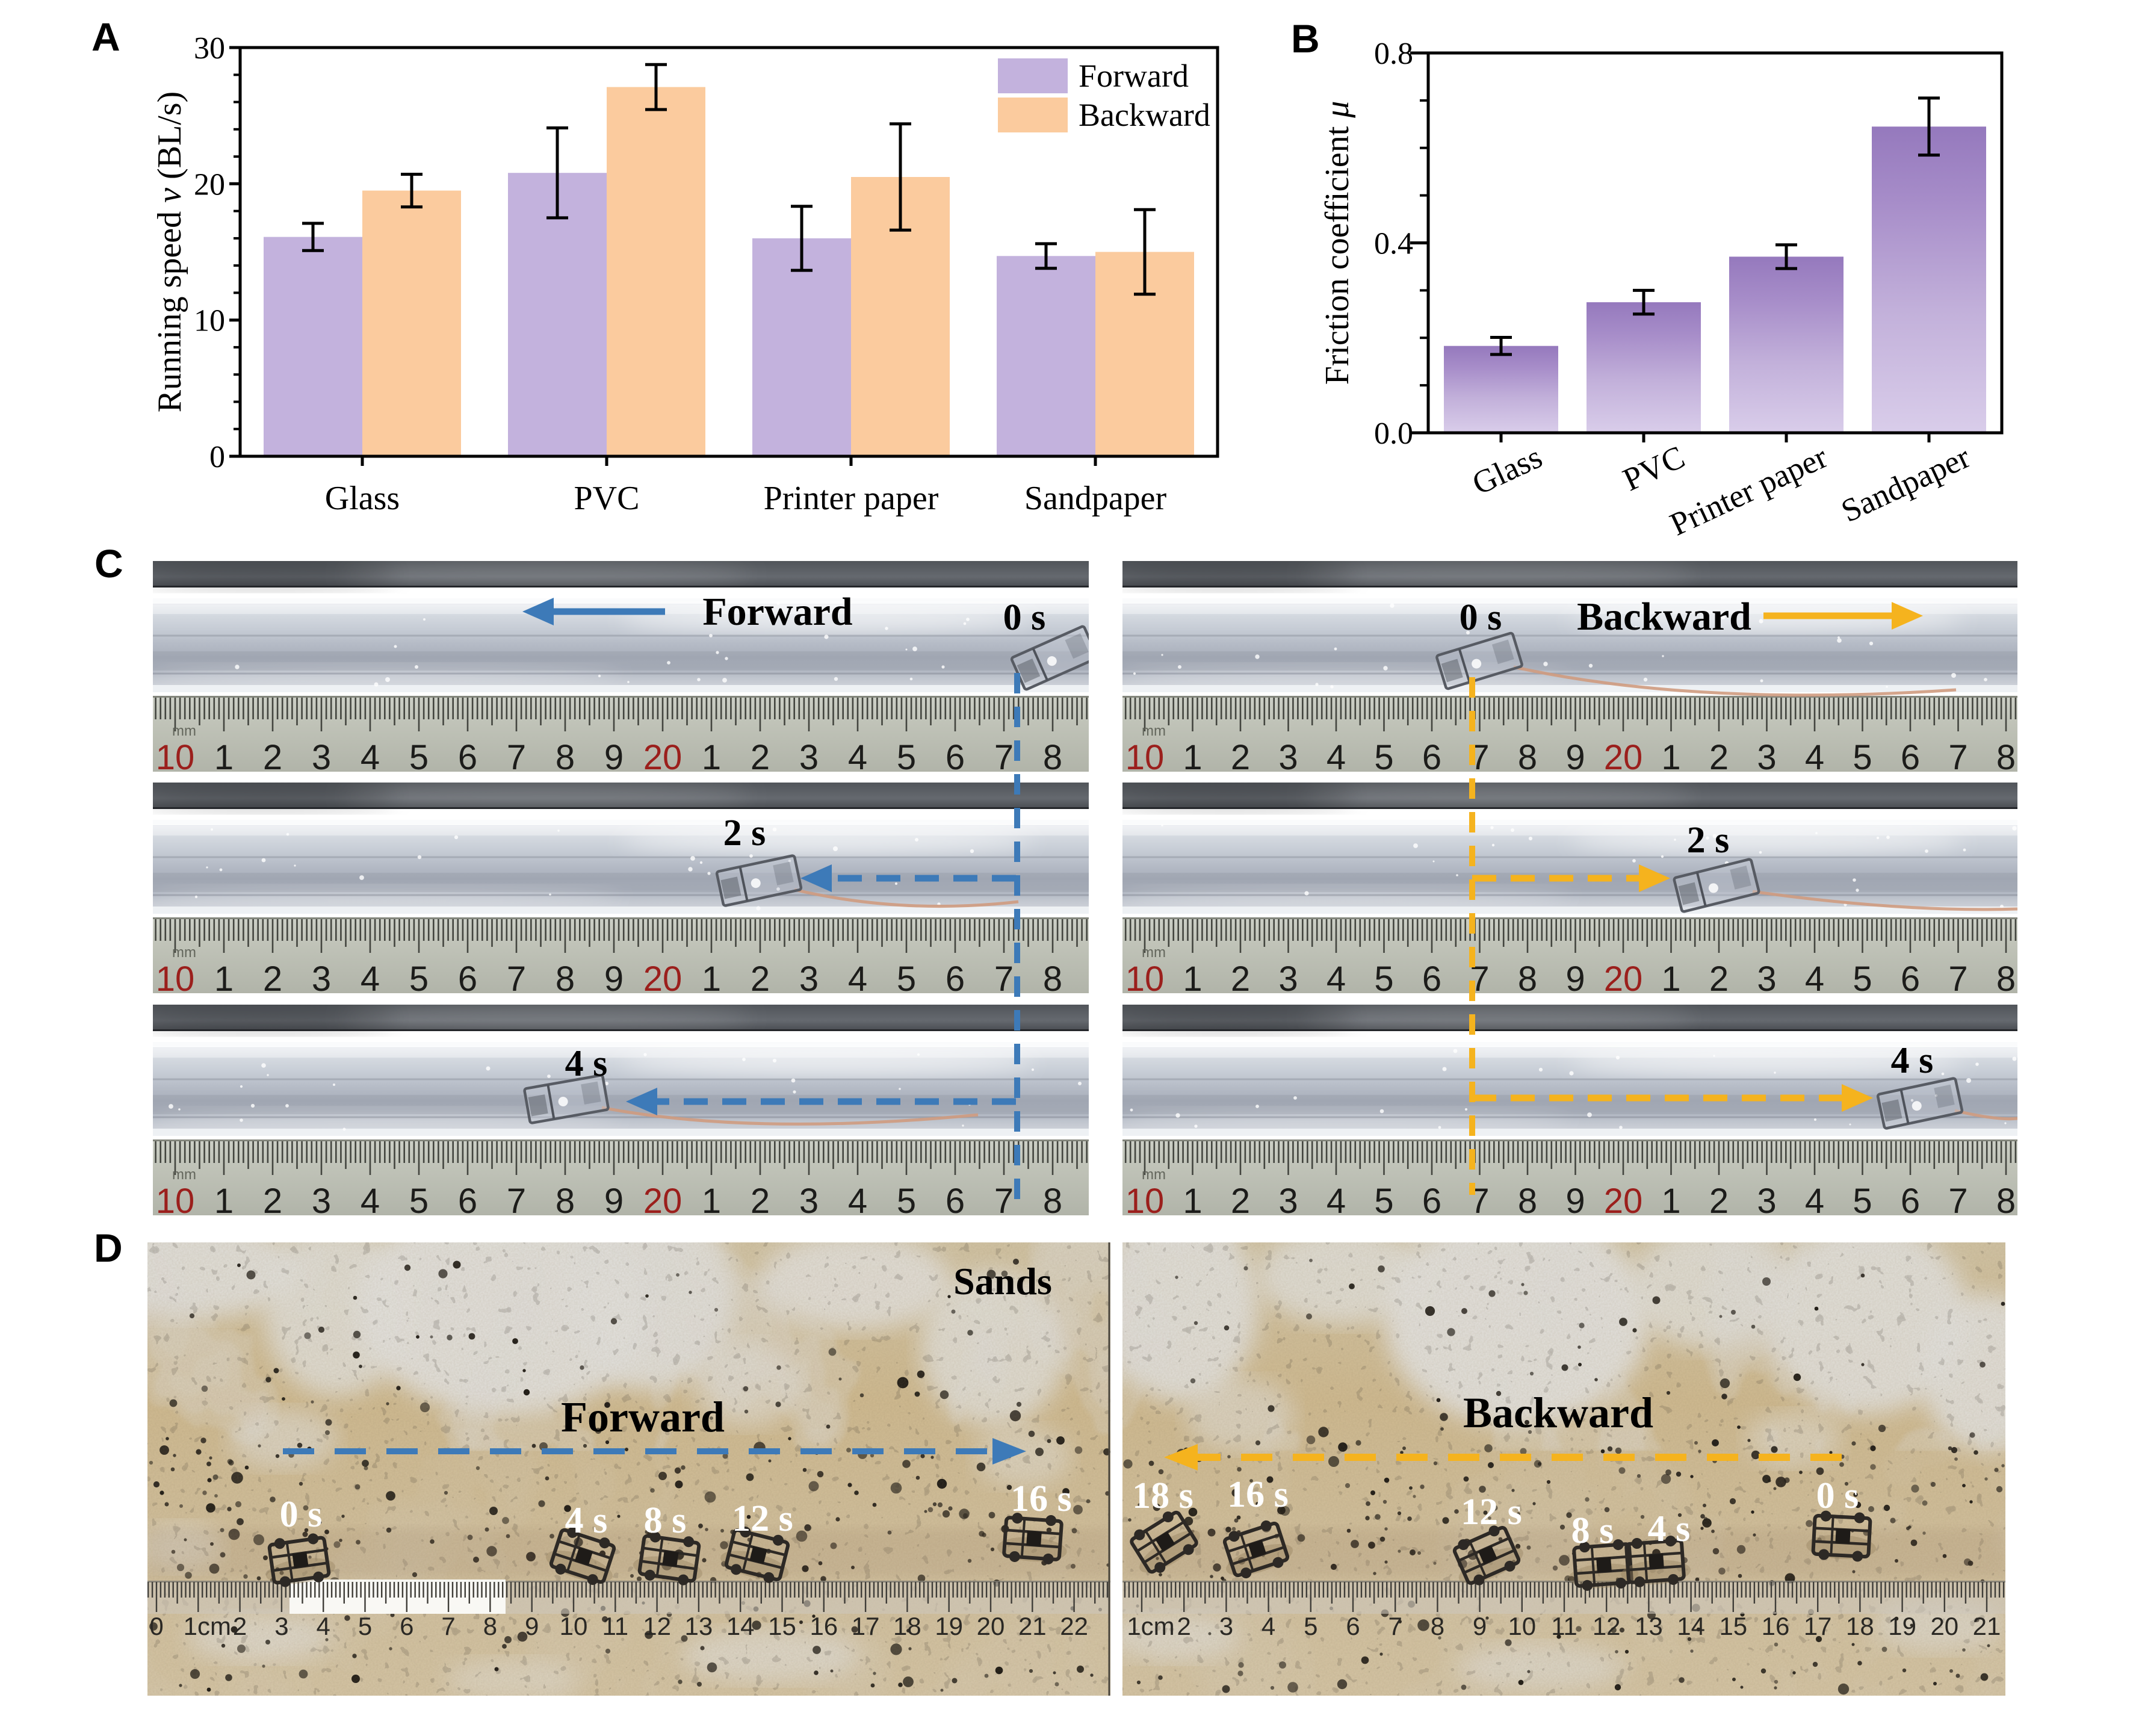 Image resolution: width=2133 pixels, height=1736 pixels. Describe the element at coordinates (1258, 1494) in the screenshot. I see `svg-text: 16 s` at that location.